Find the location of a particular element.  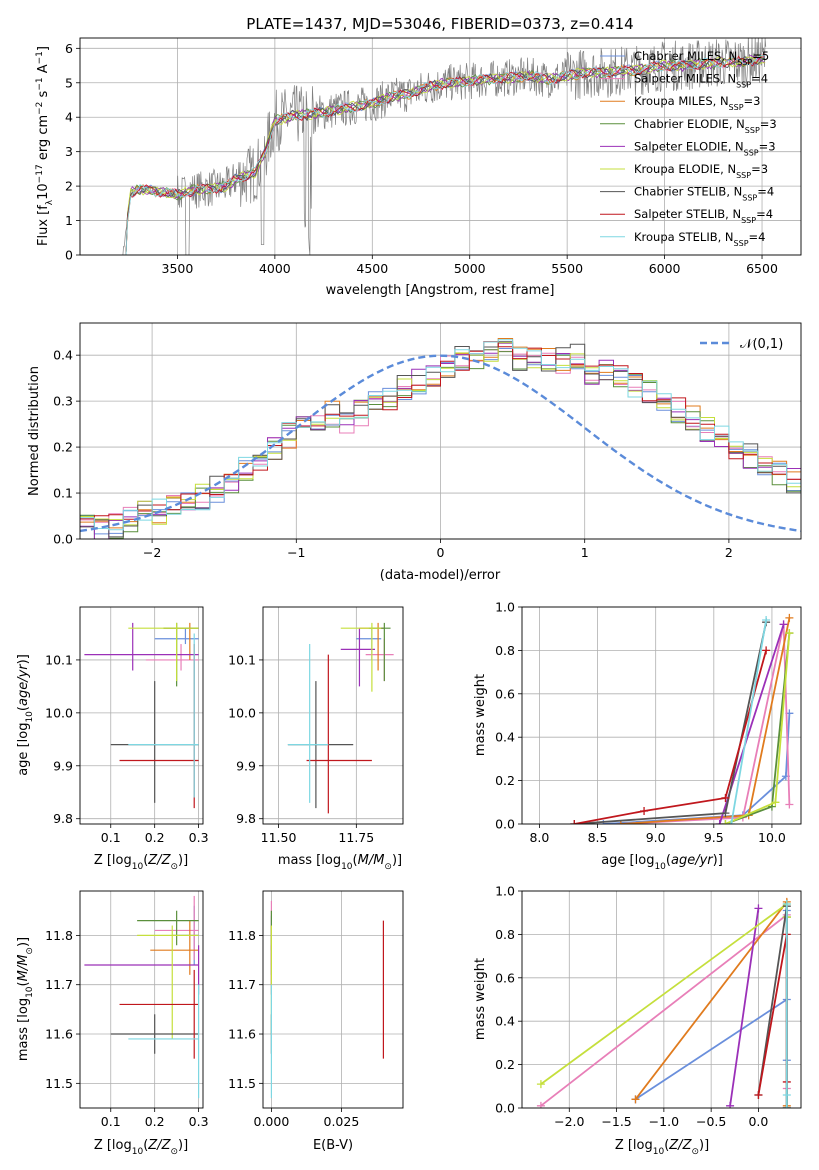

histogram-salpeter-elodie is located at coordinates (440, 440).